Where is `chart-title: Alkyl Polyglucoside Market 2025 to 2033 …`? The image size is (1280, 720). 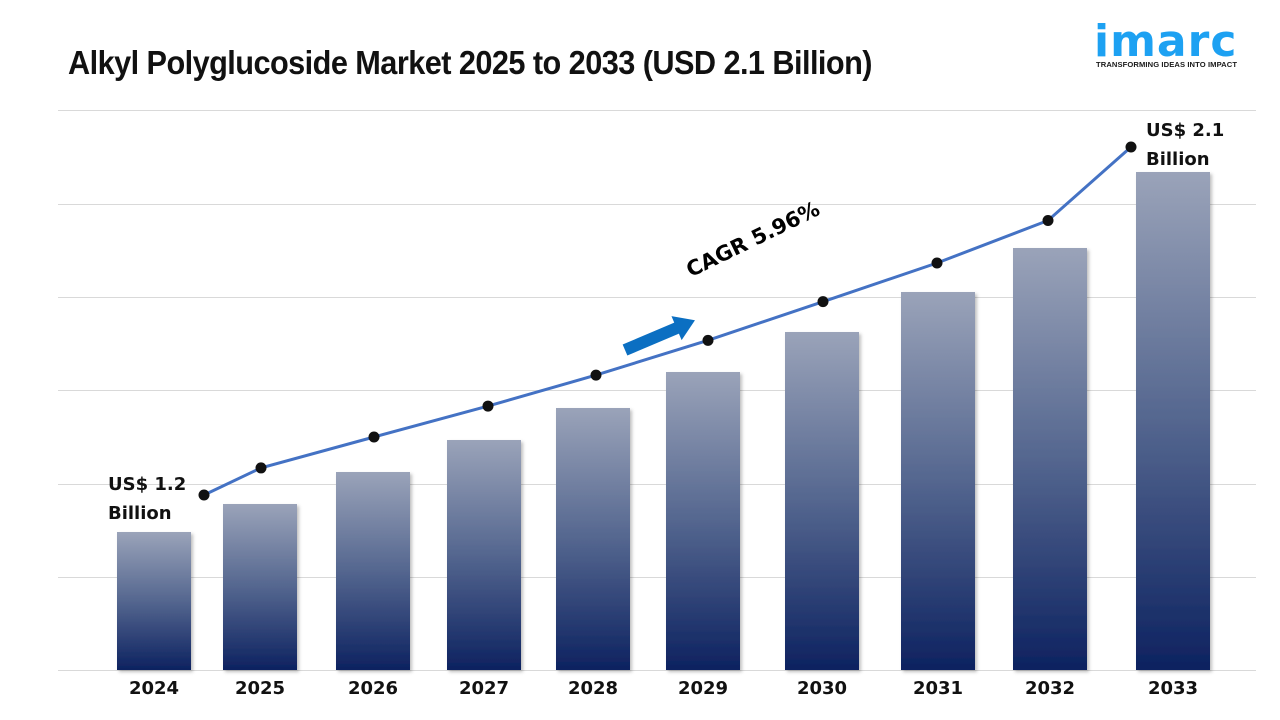
chart-title: Alkyl Polyglucoside Market 2025 to 2033 … is located at coordinates (470, 62).